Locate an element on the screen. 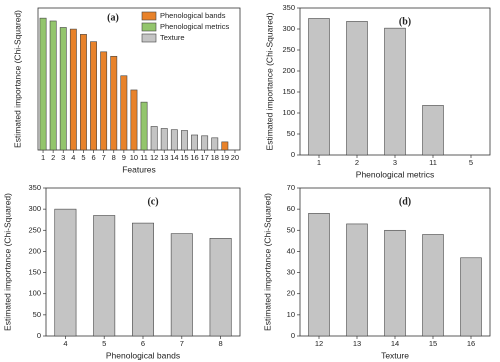 The image size is (500, 362). x-tick-label: 17 is located at coordinates (204, 157).